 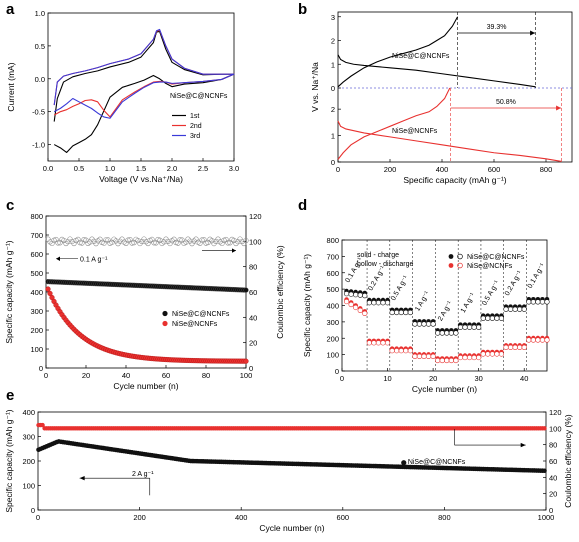 What do you see at coordinates (253, 343) in the screenshot?
I see `y2-tick-label: 20` at bounding box center [253, 343].